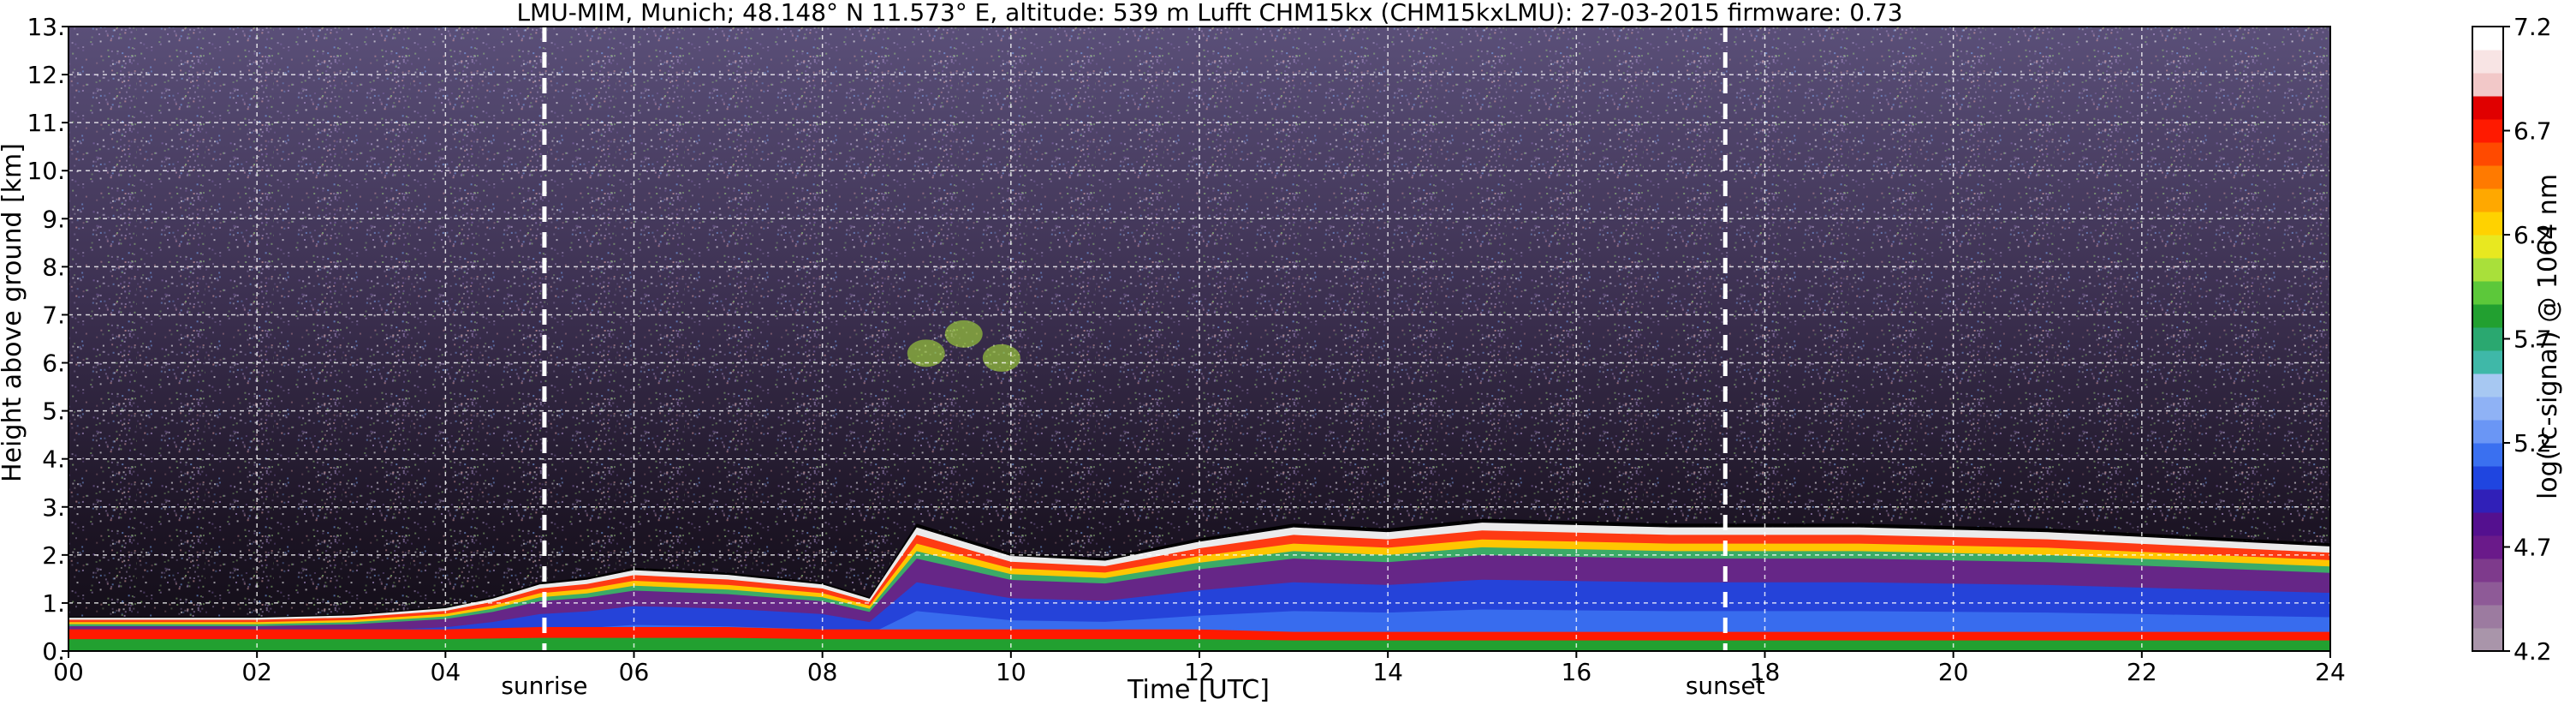 The width and height of the screenshot is (2576, 711). Describe the element at coordinates (54, 364) in the screenshot. I see `y-tick-label: 6.` at that location.